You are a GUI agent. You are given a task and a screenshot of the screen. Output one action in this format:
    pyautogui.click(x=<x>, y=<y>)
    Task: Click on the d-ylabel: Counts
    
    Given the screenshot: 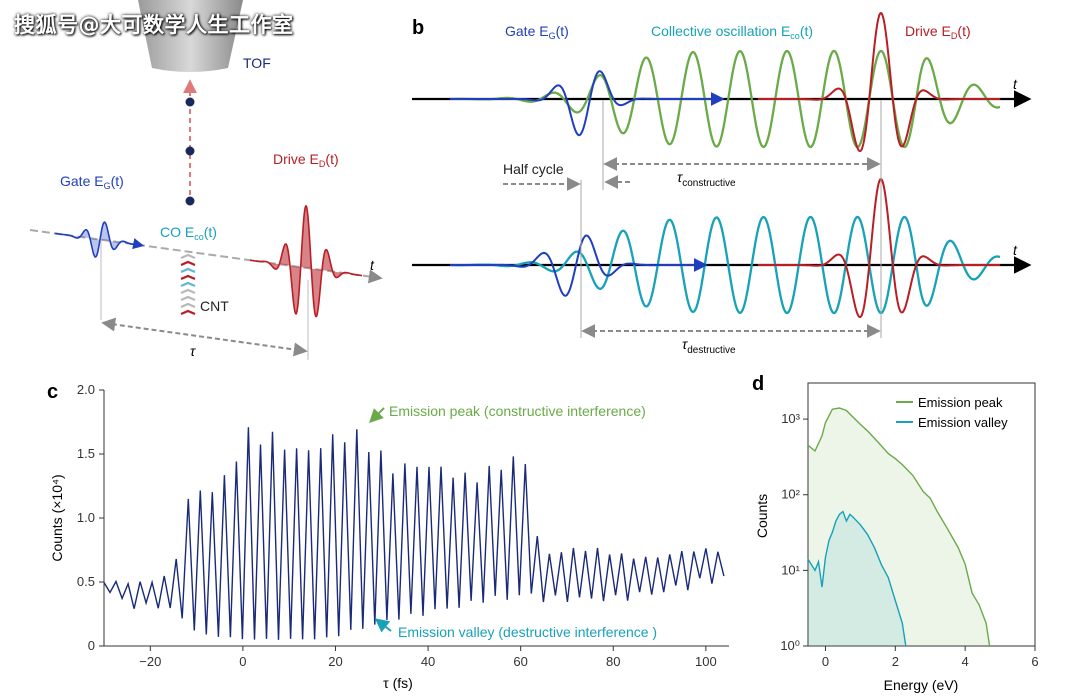 What is the action you would take?
    pyautogui.click(x=762, y=516)
    